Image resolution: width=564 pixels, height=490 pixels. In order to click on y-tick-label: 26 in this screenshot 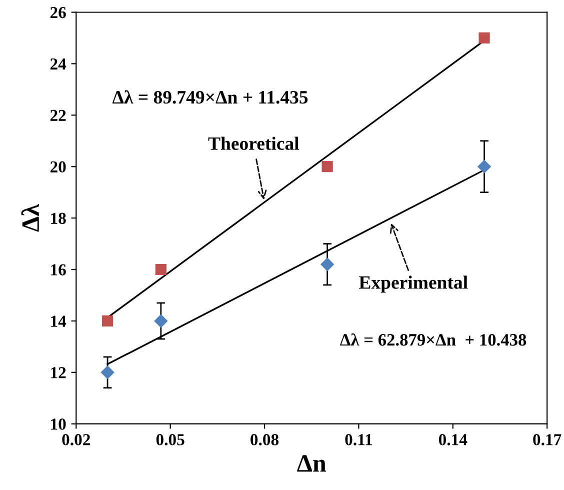, I will do `click(58, 12)`.